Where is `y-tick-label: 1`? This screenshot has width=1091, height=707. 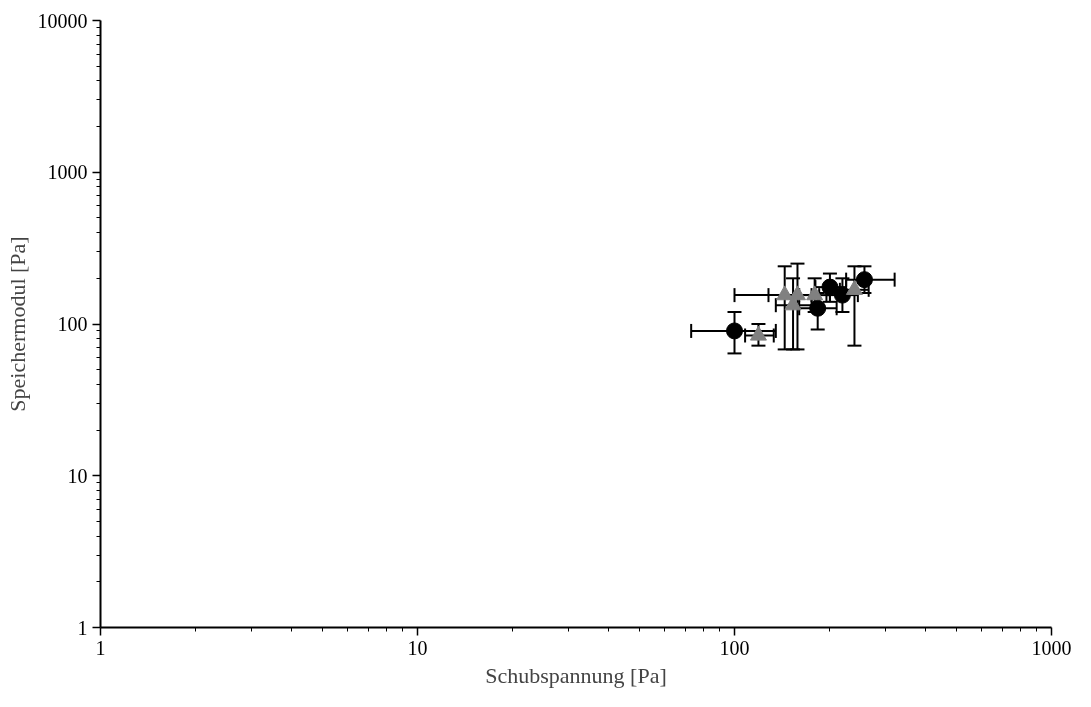
y-tick-label: 1 is located at coordinates (82, 627).